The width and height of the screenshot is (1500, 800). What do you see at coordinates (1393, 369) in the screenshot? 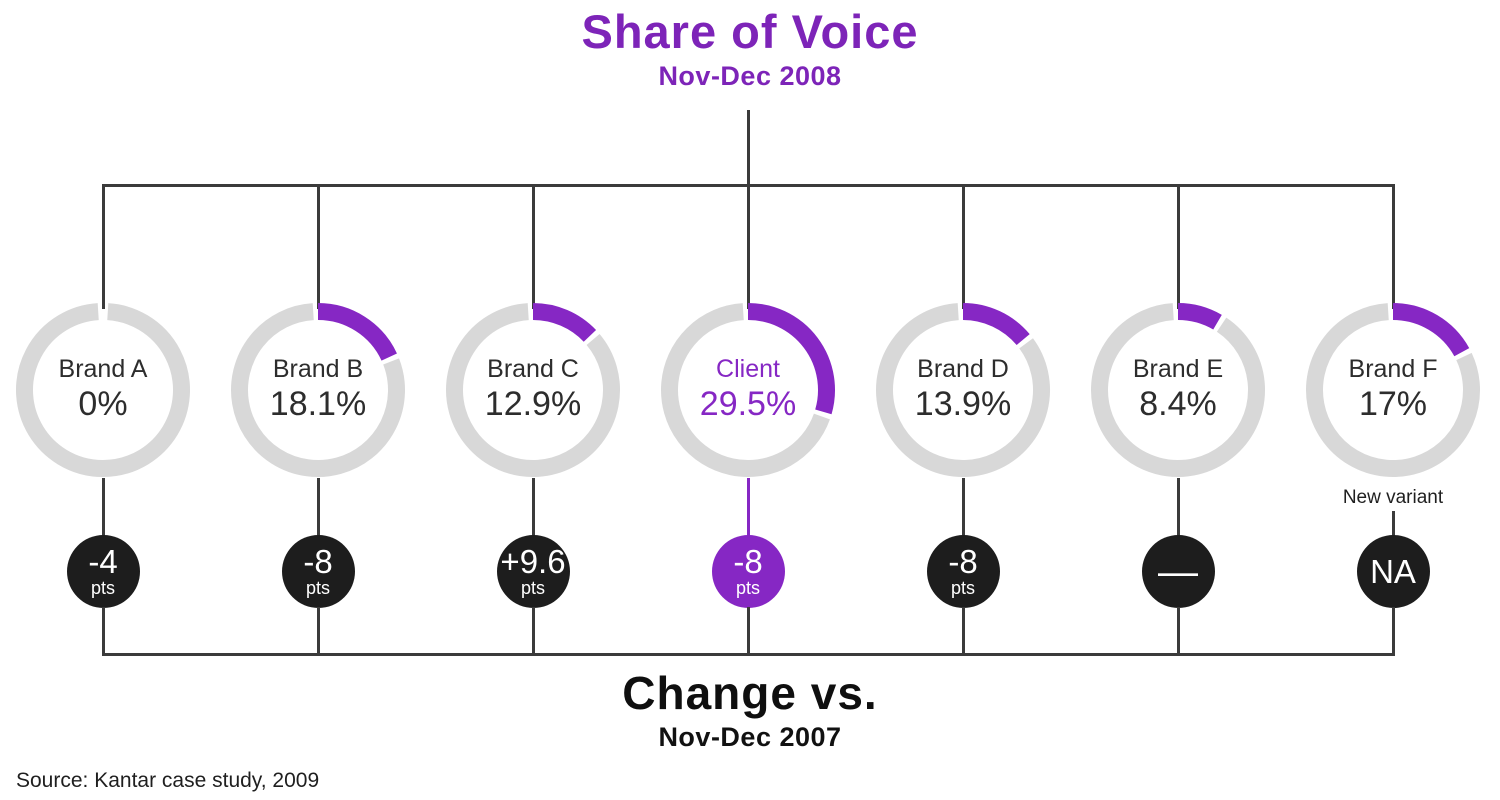
I see `brand-label: Brand F` at bounding box center [1393, 369].